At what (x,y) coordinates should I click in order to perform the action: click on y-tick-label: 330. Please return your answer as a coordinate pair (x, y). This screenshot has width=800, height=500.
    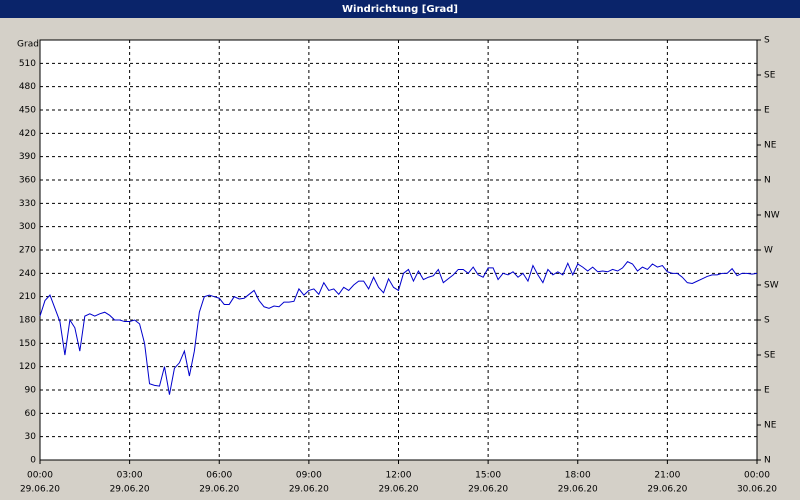
    Looking at the image, I should click on (27, 204).